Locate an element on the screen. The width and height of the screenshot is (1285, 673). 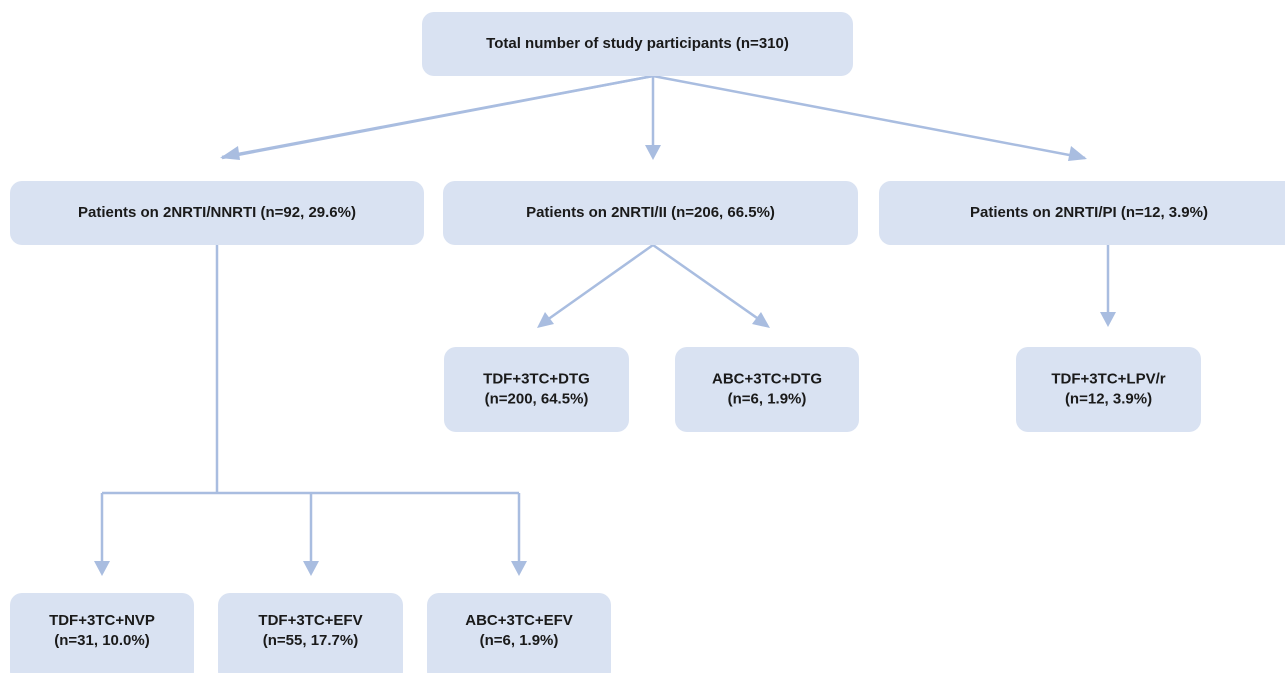
node: TDF+3TC+NVP (n=31, 10.0%) is located at coordinates (102, 633).